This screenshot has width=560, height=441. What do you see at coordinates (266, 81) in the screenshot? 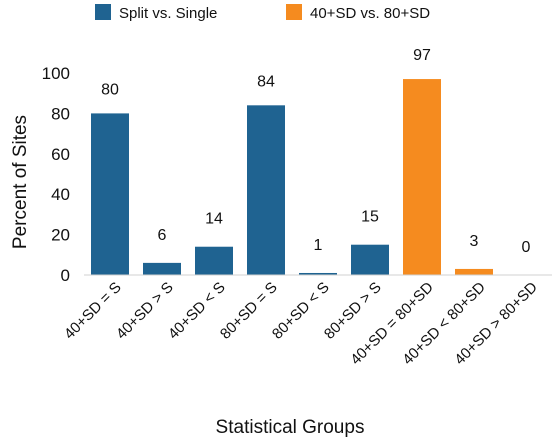
I see `data-label: 84` at bounding box center [266, 81].